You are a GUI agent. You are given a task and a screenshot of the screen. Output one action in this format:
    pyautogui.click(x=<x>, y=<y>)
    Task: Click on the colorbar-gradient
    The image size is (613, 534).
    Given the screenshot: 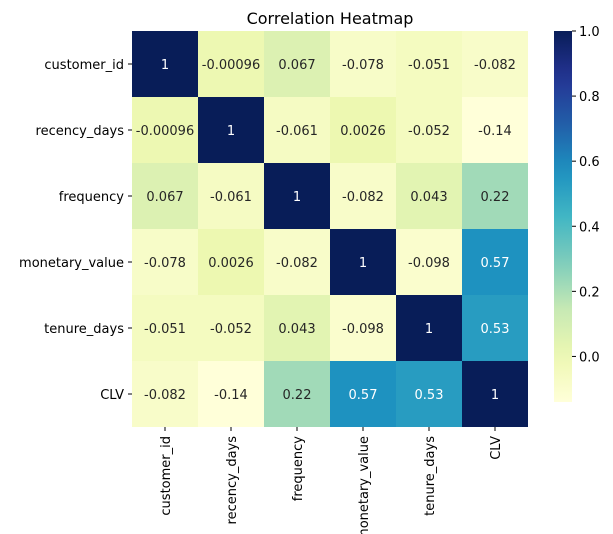 What is the action you would take?
    pyautogui.click(x=563, y=216)
    